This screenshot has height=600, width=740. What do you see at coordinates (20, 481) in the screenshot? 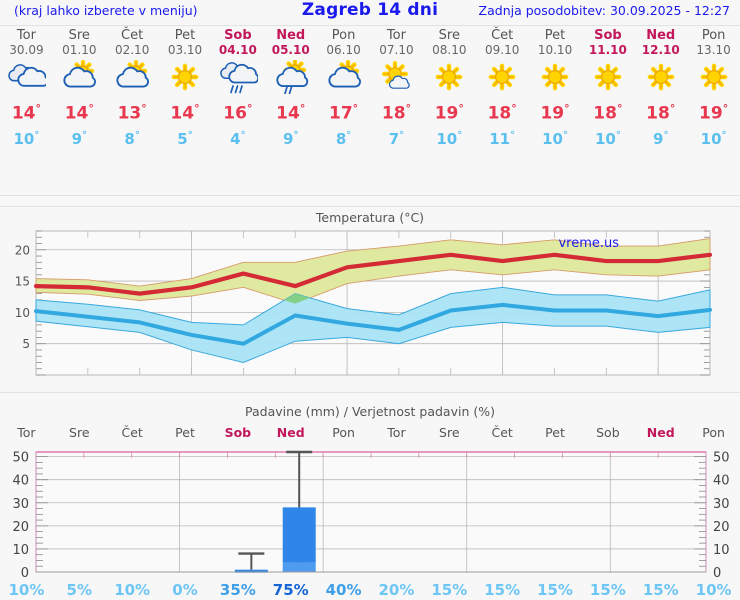
I see `svg-text: 40` at bounding box center [20, 481].